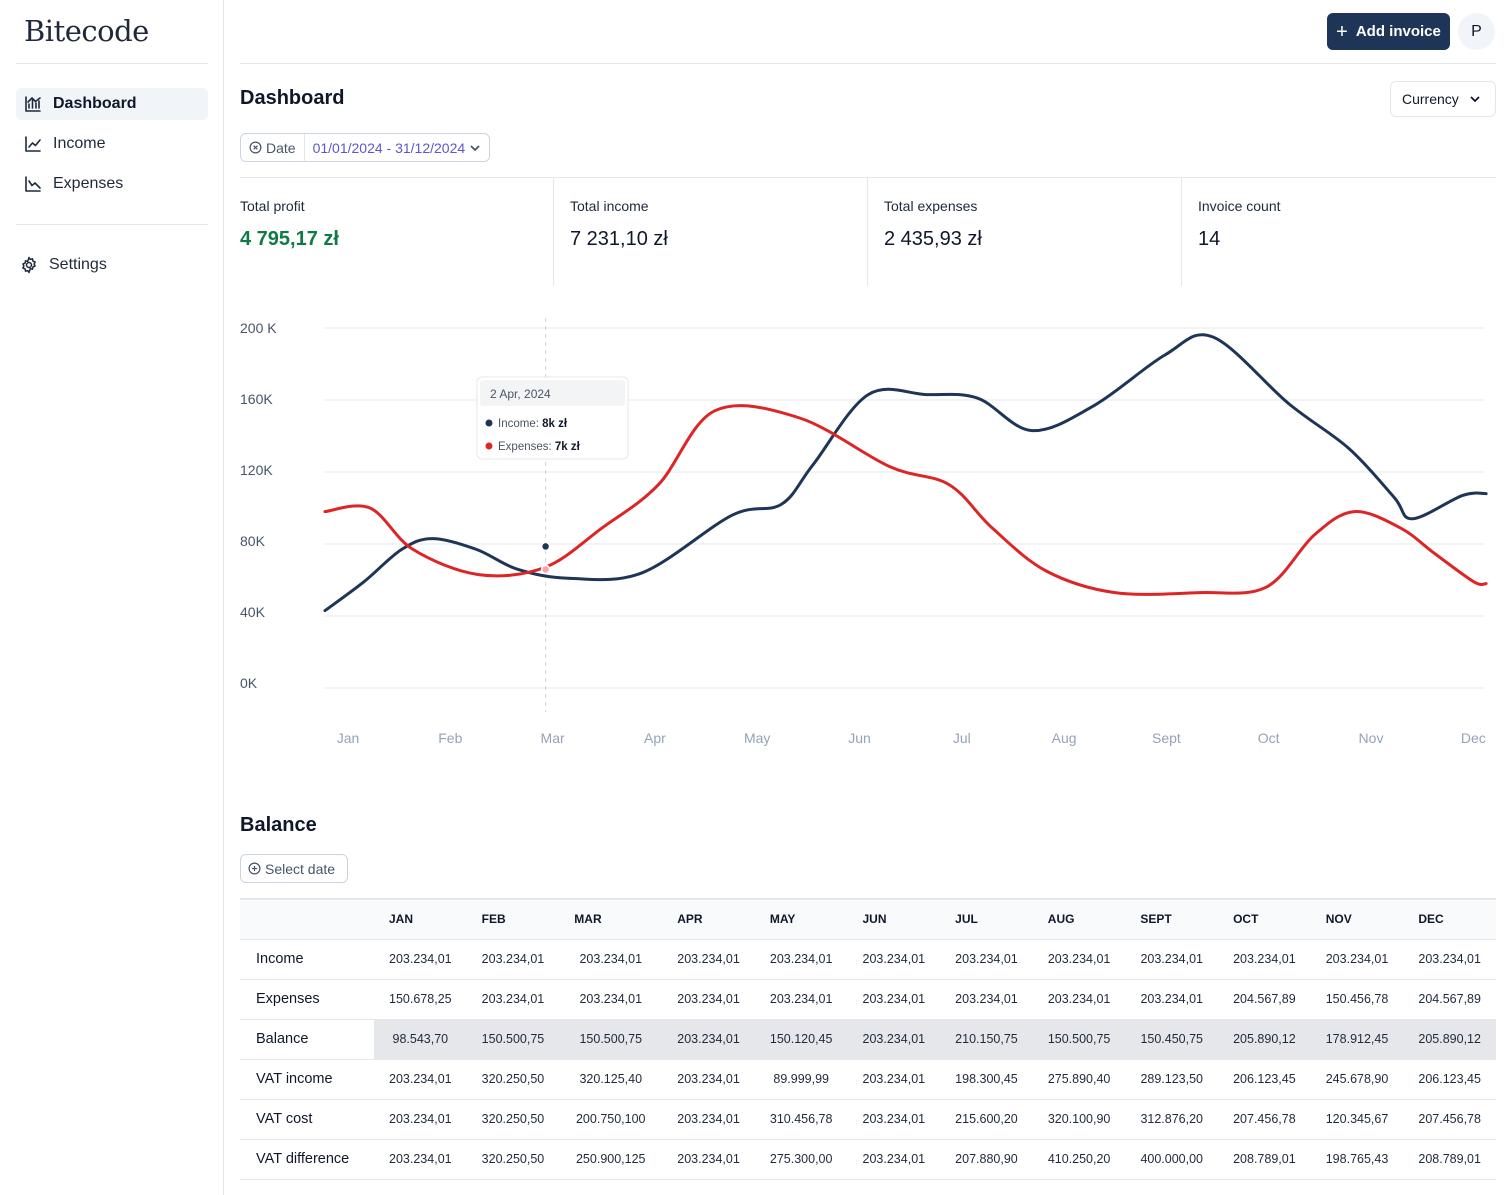  What do you see at coordinates (108, 265) in the screenshot?
I see `sidebar-item-settings: Settings` at bounding box center [108, 265].